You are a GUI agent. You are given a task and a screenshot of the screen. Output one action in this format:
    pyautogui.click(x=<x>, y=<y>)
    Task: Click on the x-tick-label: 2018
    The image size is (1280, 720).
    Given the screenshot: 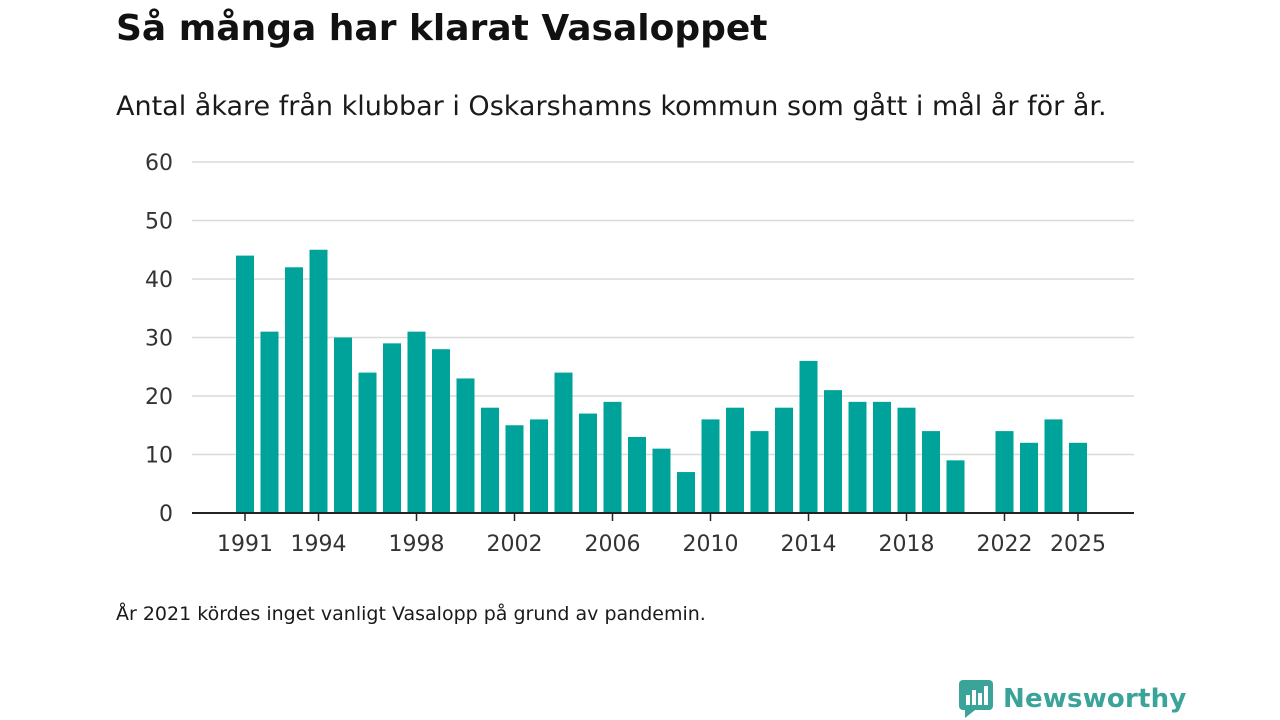 What is the action you would take?
    pyautogui.click(x=907, y=544)
    